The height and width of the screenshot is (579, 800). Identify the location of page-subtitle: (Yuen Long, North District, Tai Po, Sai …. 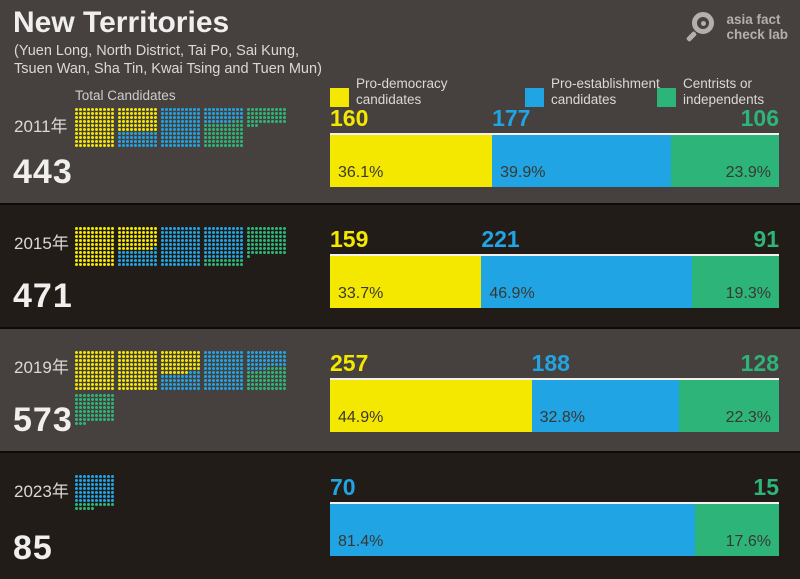
(168, 60).